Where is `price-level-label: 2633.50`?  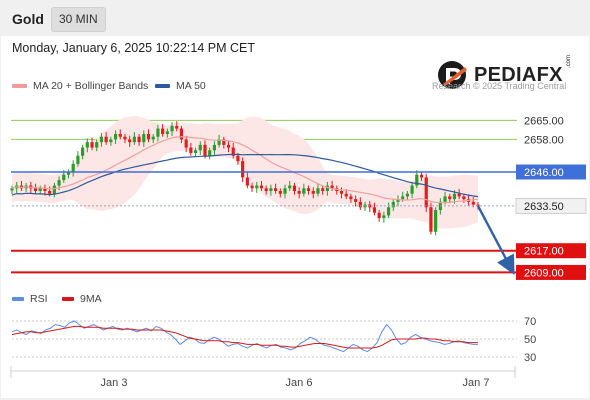 price-level-label: 2633.50 is located at coordinates (551, 205).